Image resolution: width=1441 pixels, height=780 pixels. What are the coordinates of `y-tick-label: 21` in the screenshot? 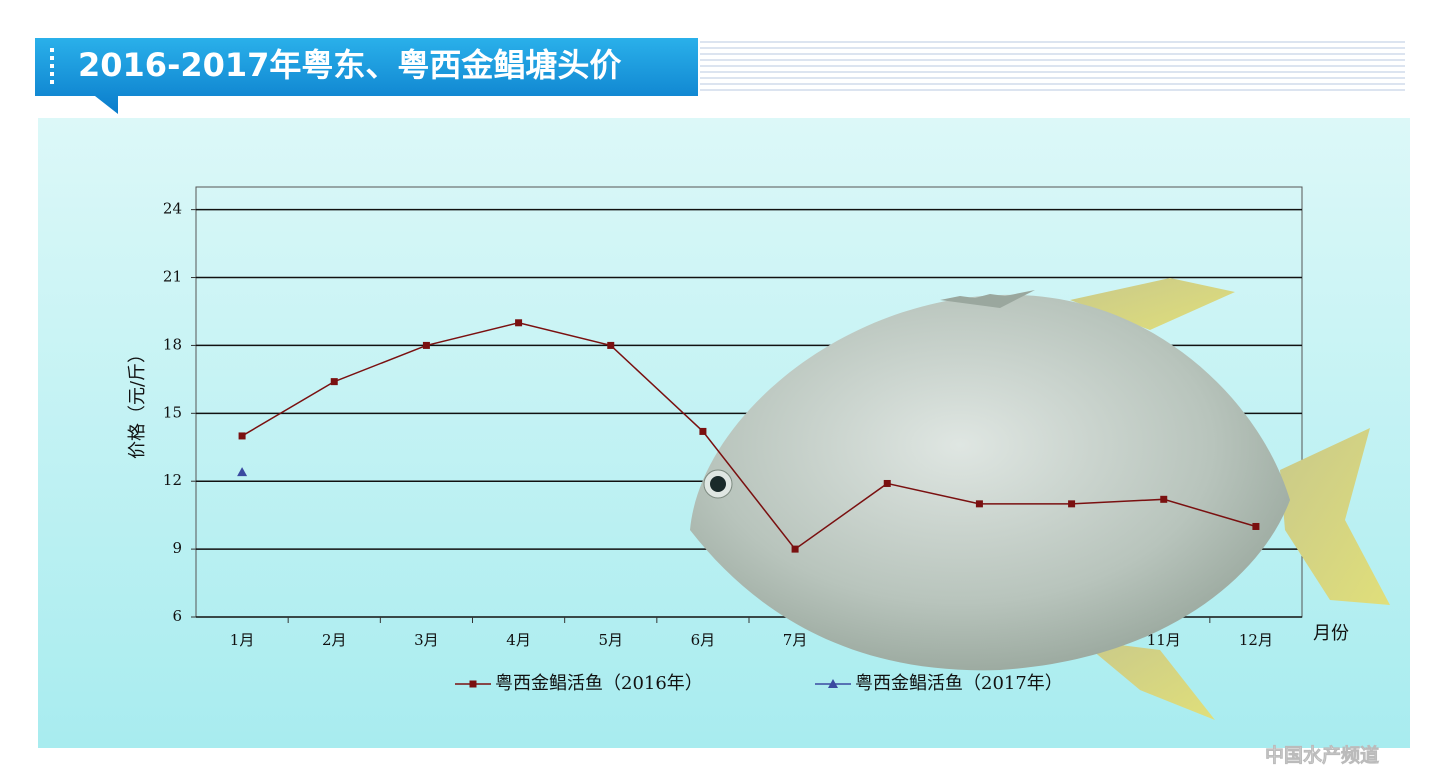 It's located at (172, 277).